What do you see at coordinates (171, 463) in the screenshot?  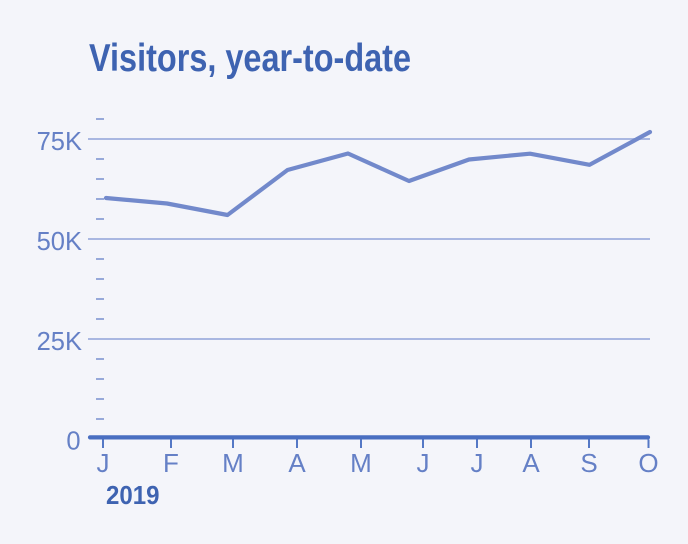 I see `svg-text: F` at bounding box center [171, 463].